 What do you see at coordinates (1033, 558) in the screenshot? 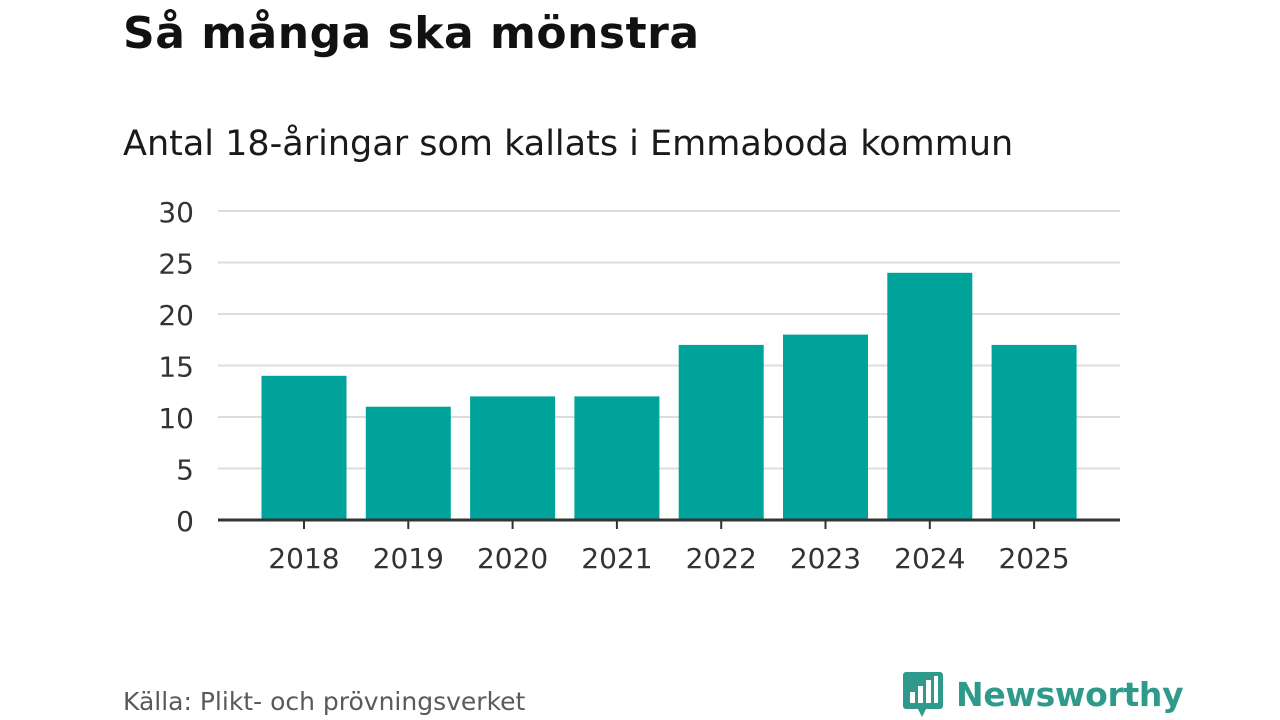
I see `x-tick-label: 2025` at bounding box center [1033, 558].